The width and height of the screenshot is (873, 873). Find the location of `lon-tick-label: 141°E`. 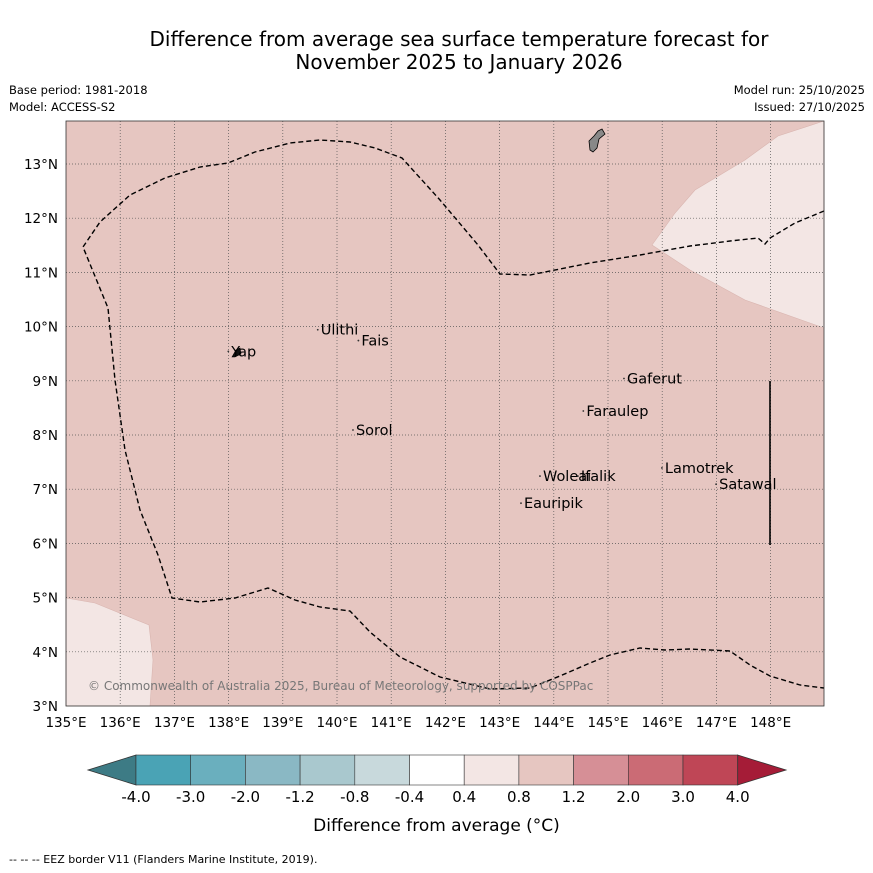

lon-tick-label: 141°E is located at coordinates (391, 723).